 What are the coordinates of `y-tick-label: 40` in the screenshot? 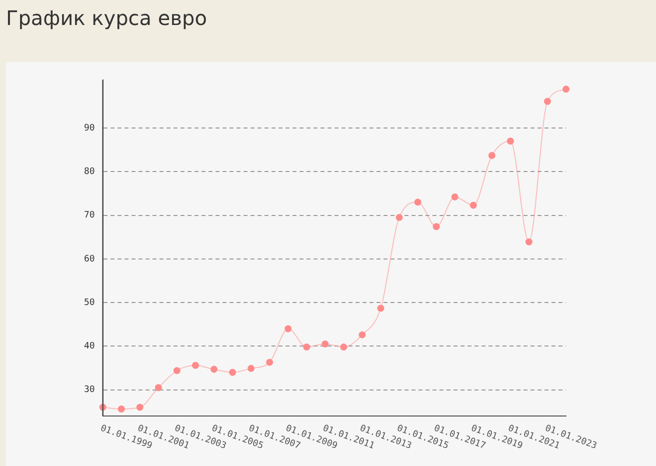 It's located at (89, 347).